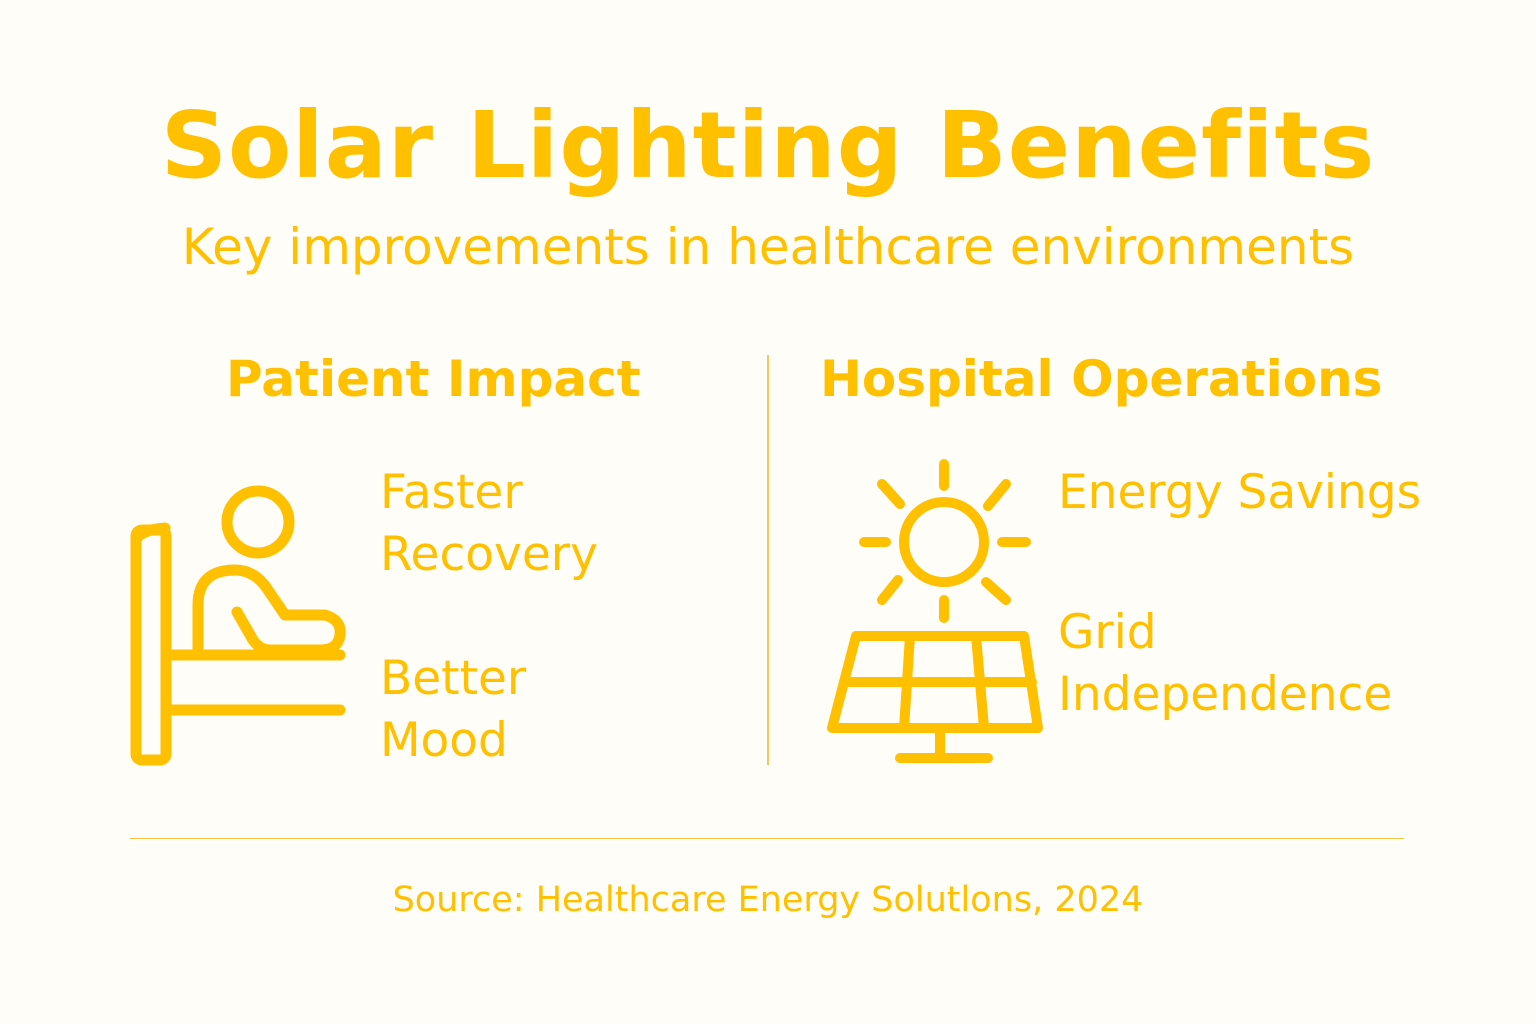  I want to click on benefit-better-mood: Better Mood, so click(453, 710).